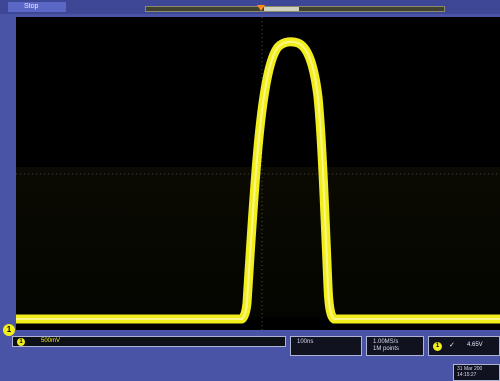 The height and width of the screenshot is (381, 500). What do you see at coordinates (51, 341) in the screenshot?
I see `ch1-scale: 500mV` at bounding box center [51, 341].